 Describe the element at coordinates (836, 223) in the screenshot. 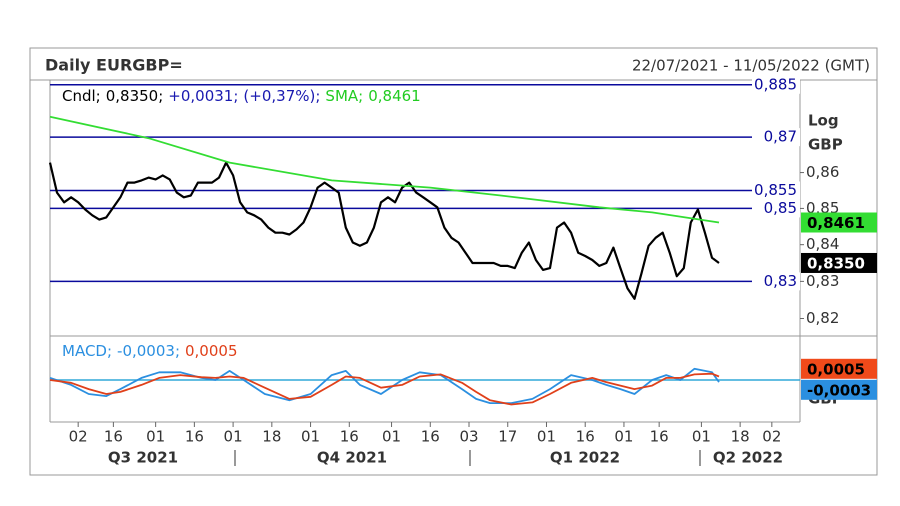

I see `value-tag-label: 0,8461` at that location.